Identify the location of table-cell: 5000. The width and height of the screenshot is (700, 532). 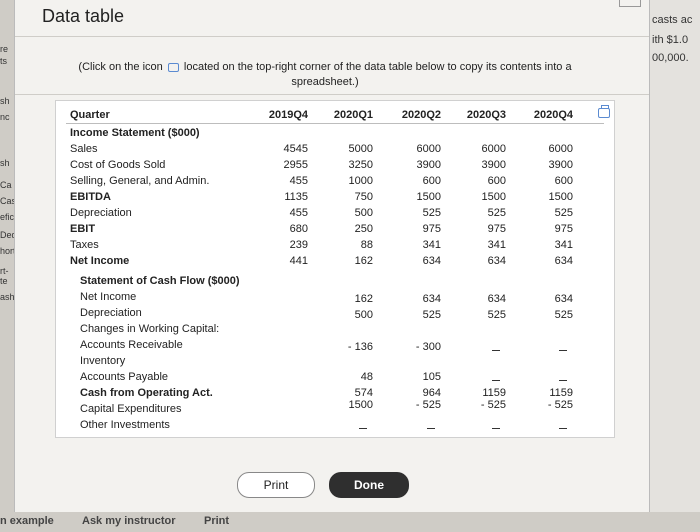
(360, 149).